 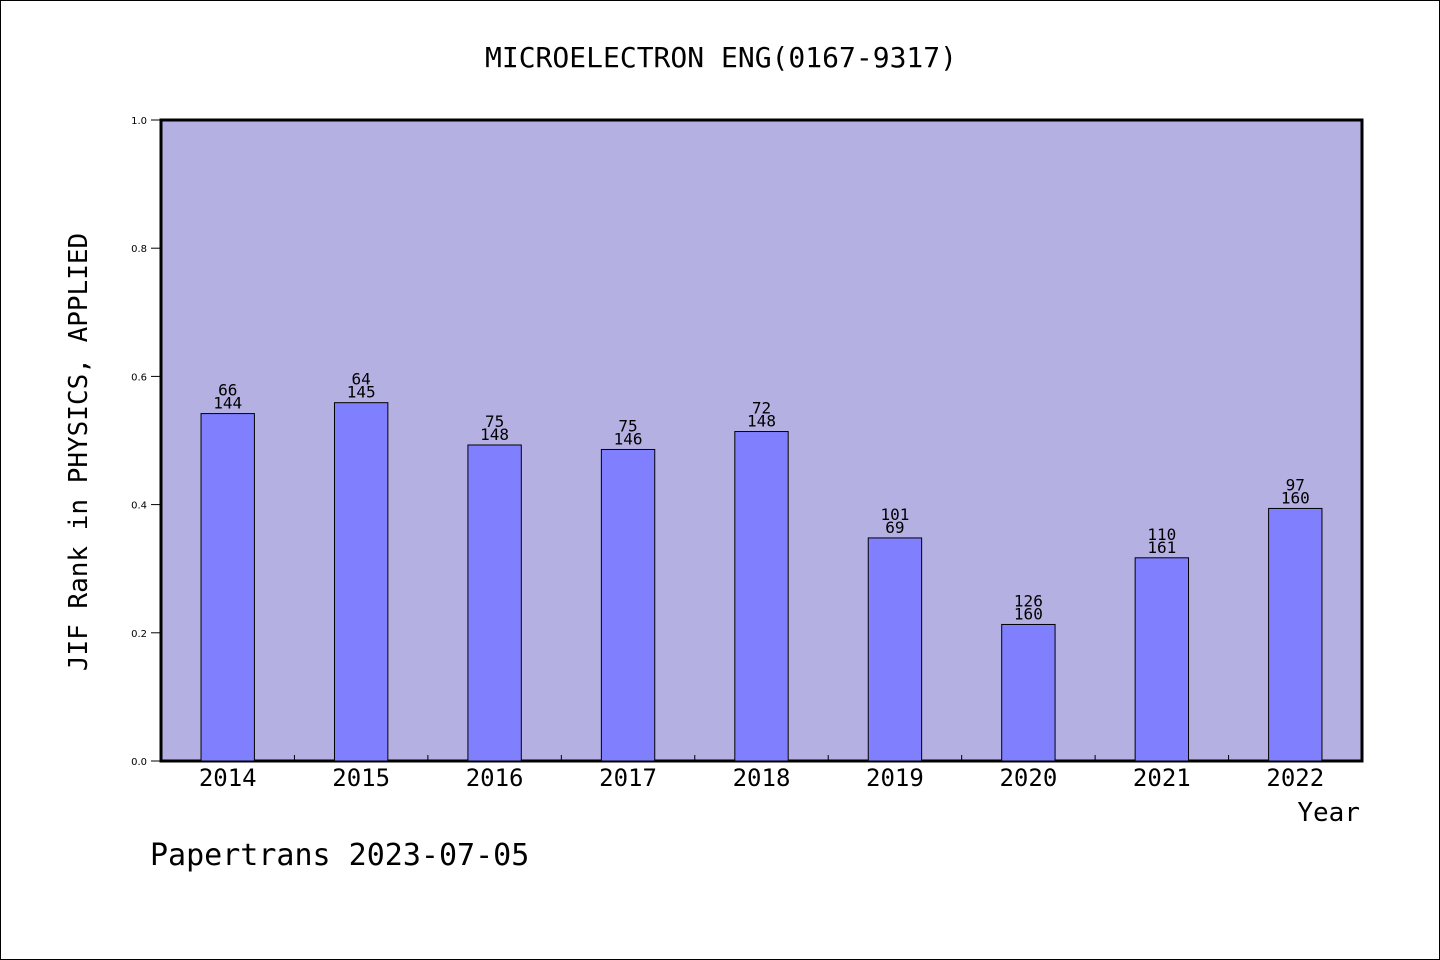 I want to click on y-axis: 0.0 0.2 0.4 0.6 0.8 1.0, so click(x=146, y=442).